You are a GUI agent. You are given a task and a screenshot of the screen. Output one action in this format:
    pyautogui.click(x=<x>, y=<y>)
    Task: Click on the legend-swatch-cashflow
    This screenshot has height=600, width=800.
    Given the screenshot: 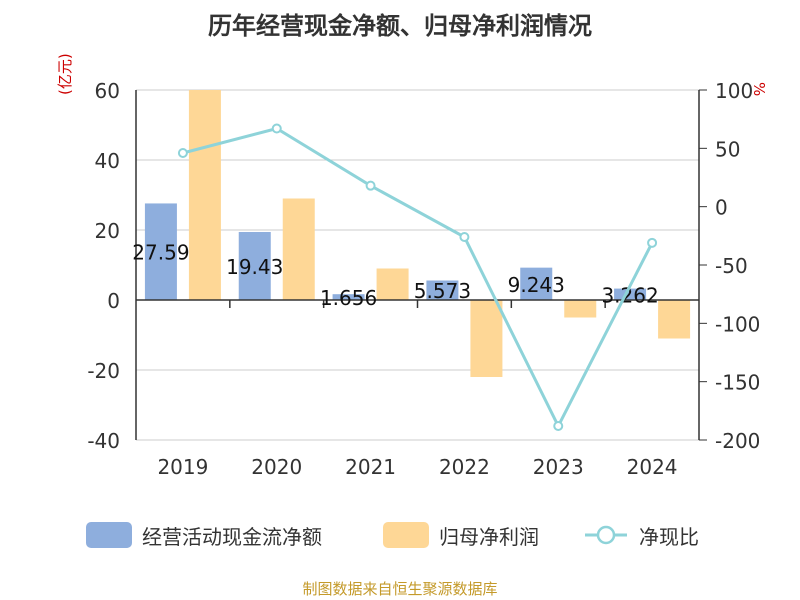 What is the action you would take?
    pyautogui.click(x=109, y=535)
    